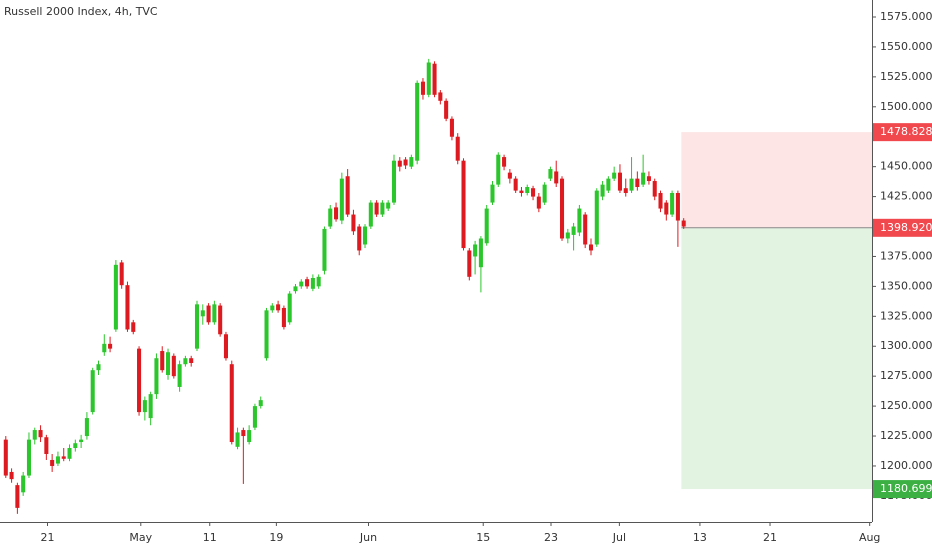 This screenshot has width=932, height=550. Describe the element at coordinates (906, 227) in the screenshot. I see `entry-label: 1398.920` at that location.